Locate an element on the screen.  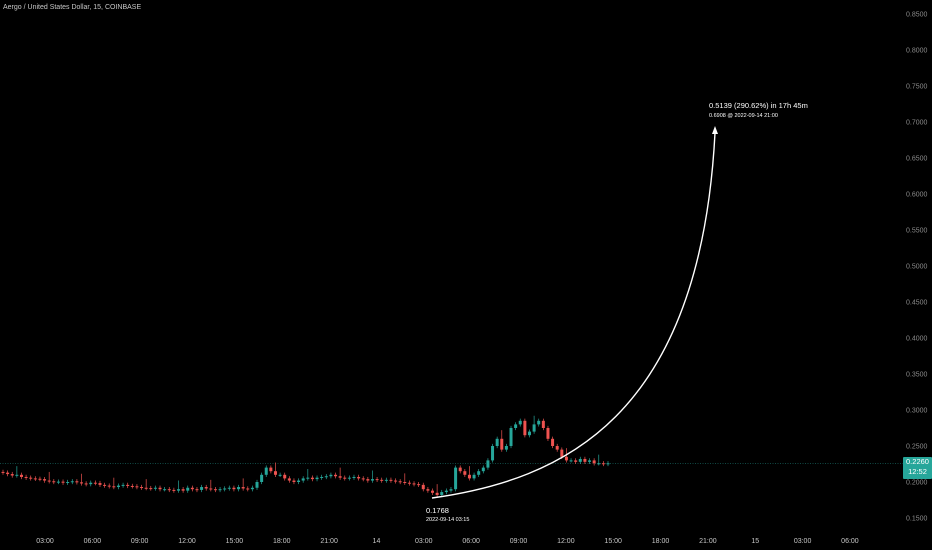
y-tick-label: 0.3500 is located at coordinates (917, 375).